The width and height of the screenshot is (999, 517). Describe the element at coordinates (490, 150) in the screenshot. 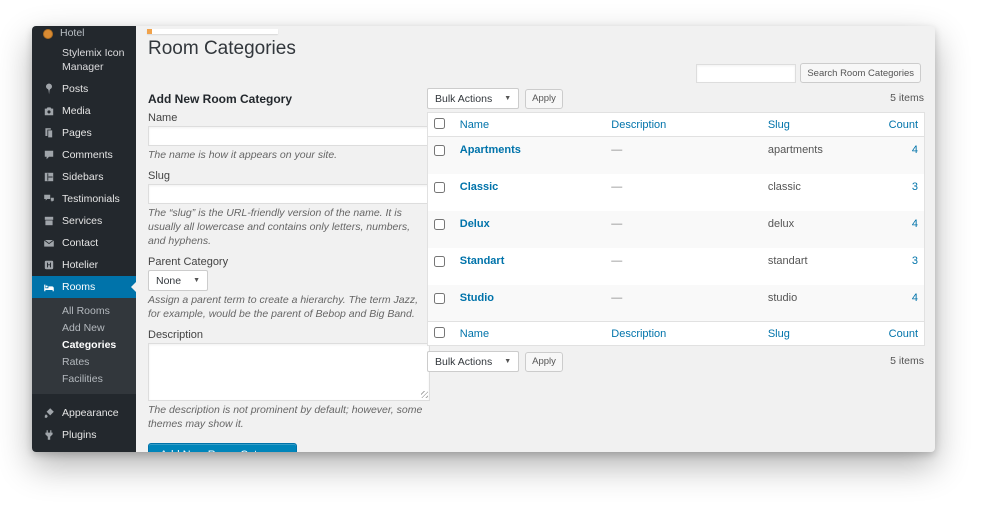

I see `category-name-link: Apartments` at that location.